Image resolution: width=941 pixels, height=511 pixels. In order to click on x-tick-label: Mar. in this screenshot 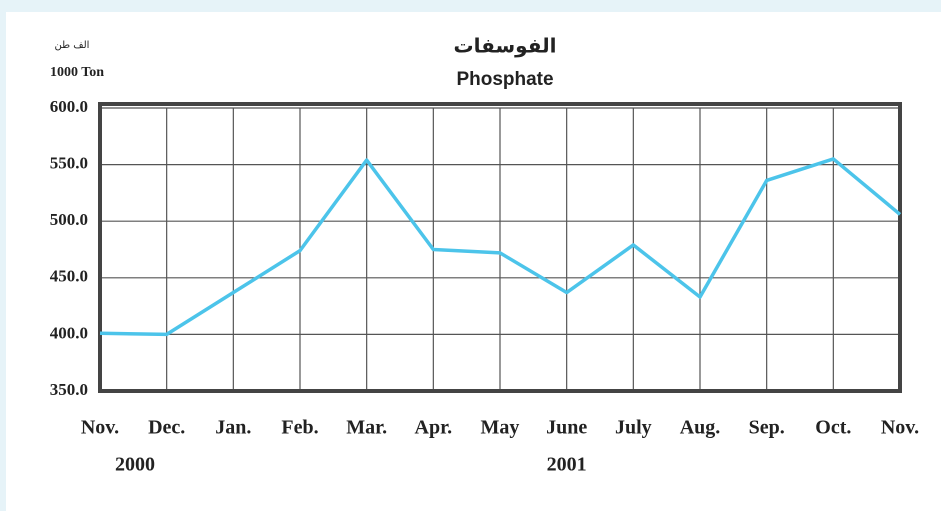, I will do `click(366, 428)`.